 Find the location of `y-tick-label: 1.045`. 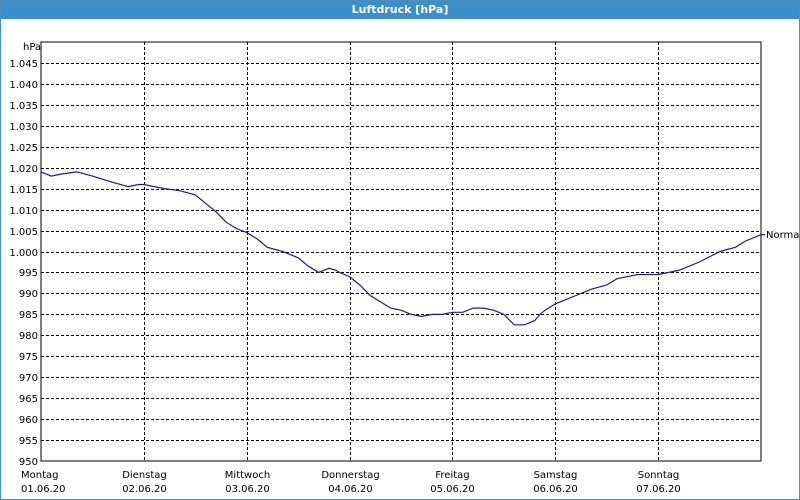

y-tick-label: 1.045 is located at coordinates (23, 64).